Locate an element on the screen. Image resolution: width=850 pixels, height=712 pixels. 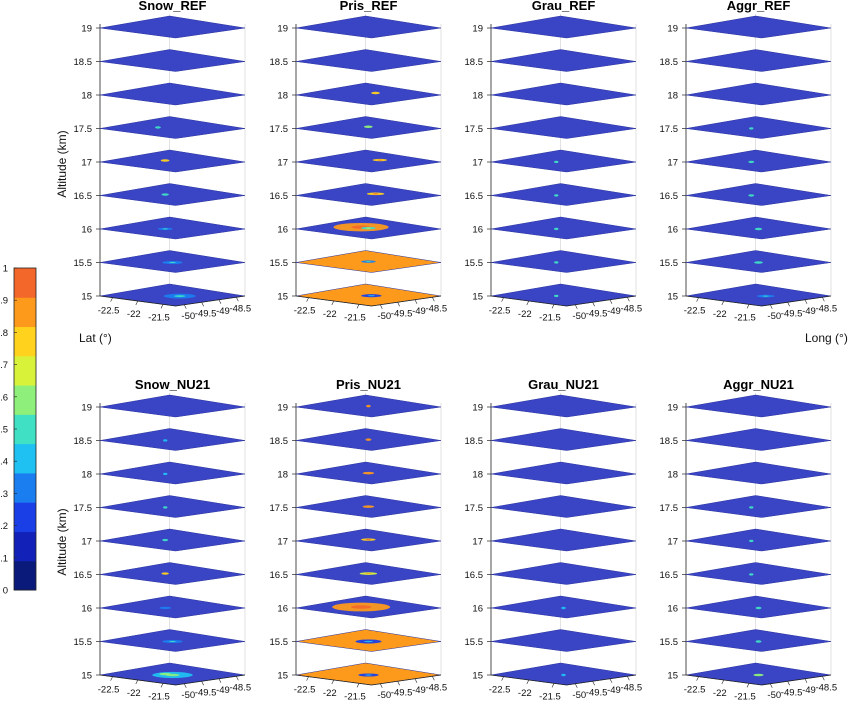
colorbar-tick-label: 0.6 is located at coordinates (4, 397).